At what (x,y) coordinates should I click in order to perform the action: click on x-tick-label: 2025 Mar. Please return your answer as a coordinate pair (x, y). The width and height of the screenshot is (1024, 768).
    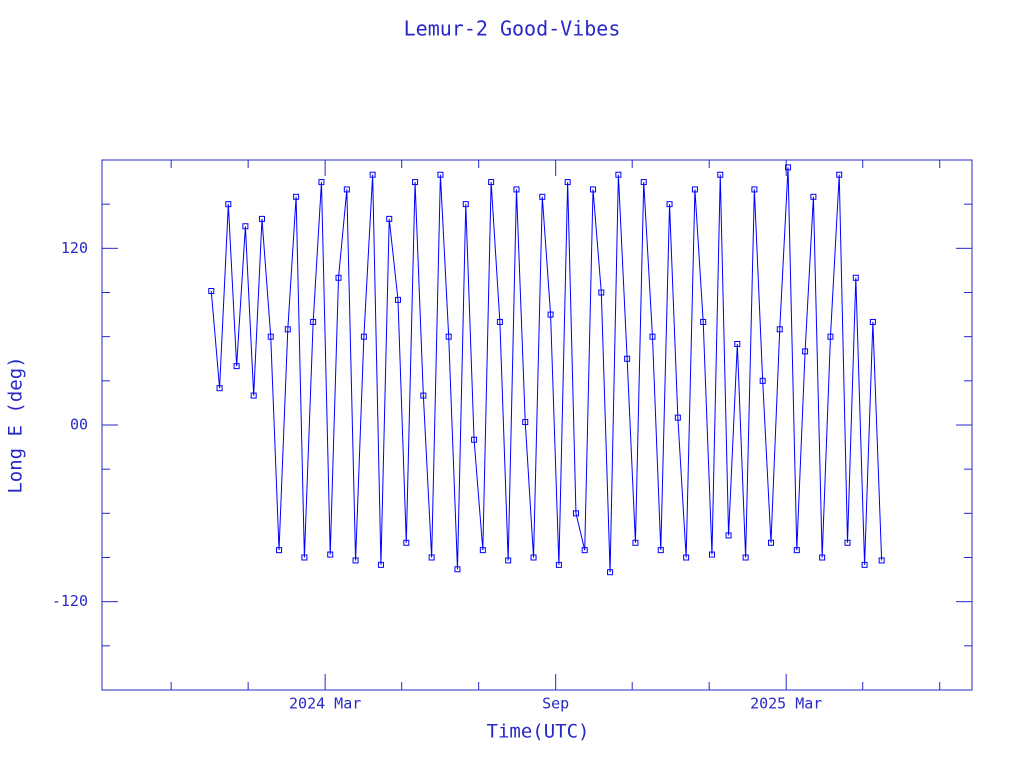
    Looking at the image, I should click on (786, 704).